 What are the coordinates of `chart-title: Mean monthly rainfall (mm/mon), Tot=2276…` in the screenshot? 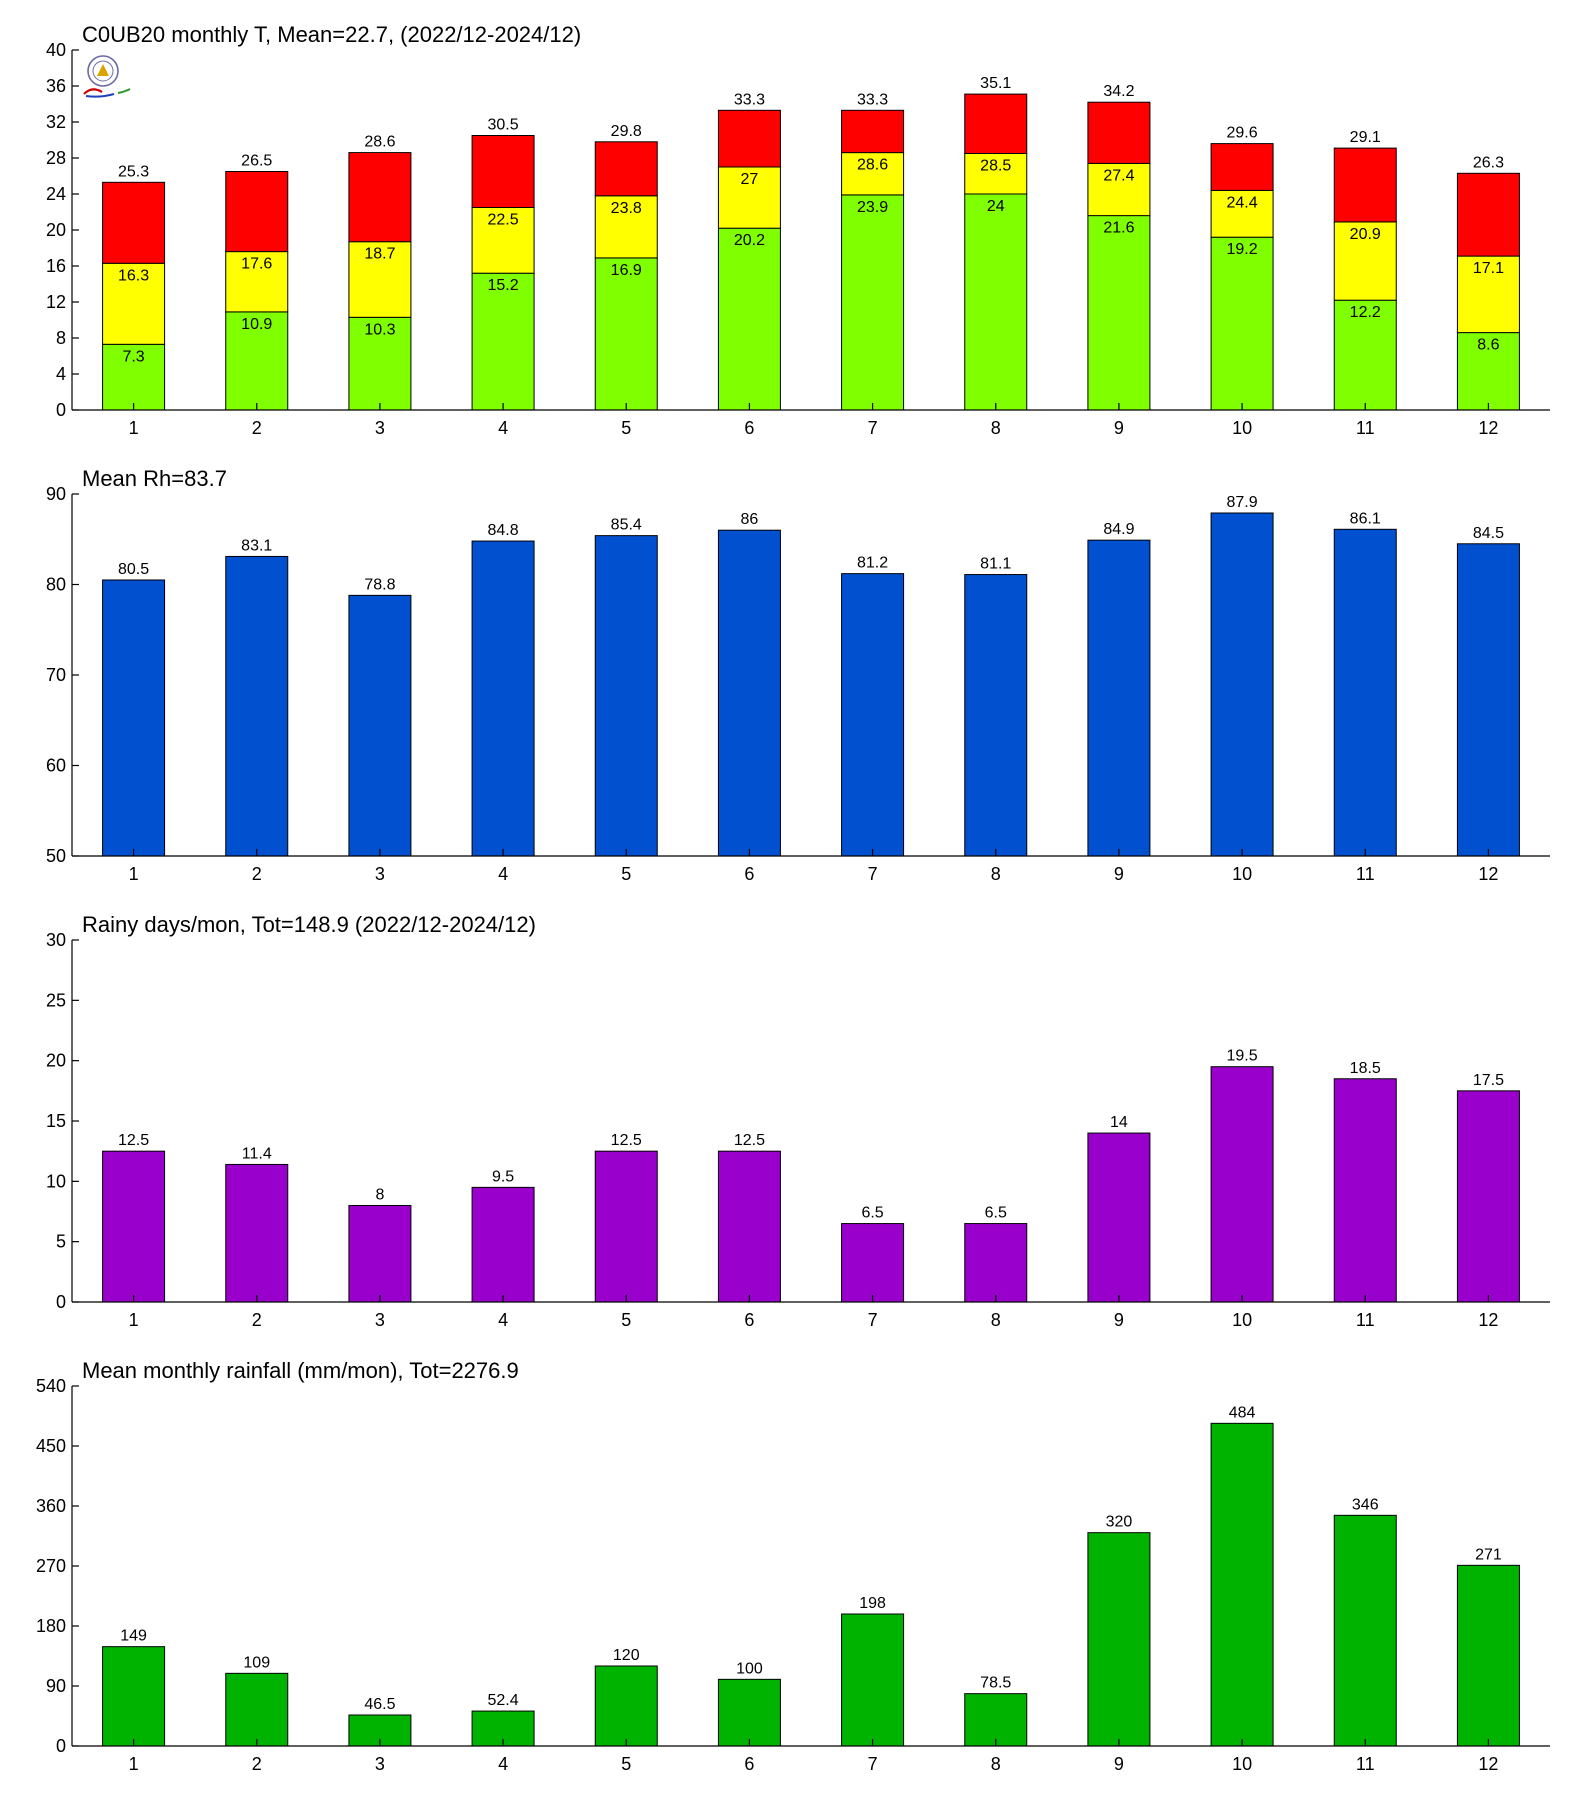 It's located at (300, 1370).